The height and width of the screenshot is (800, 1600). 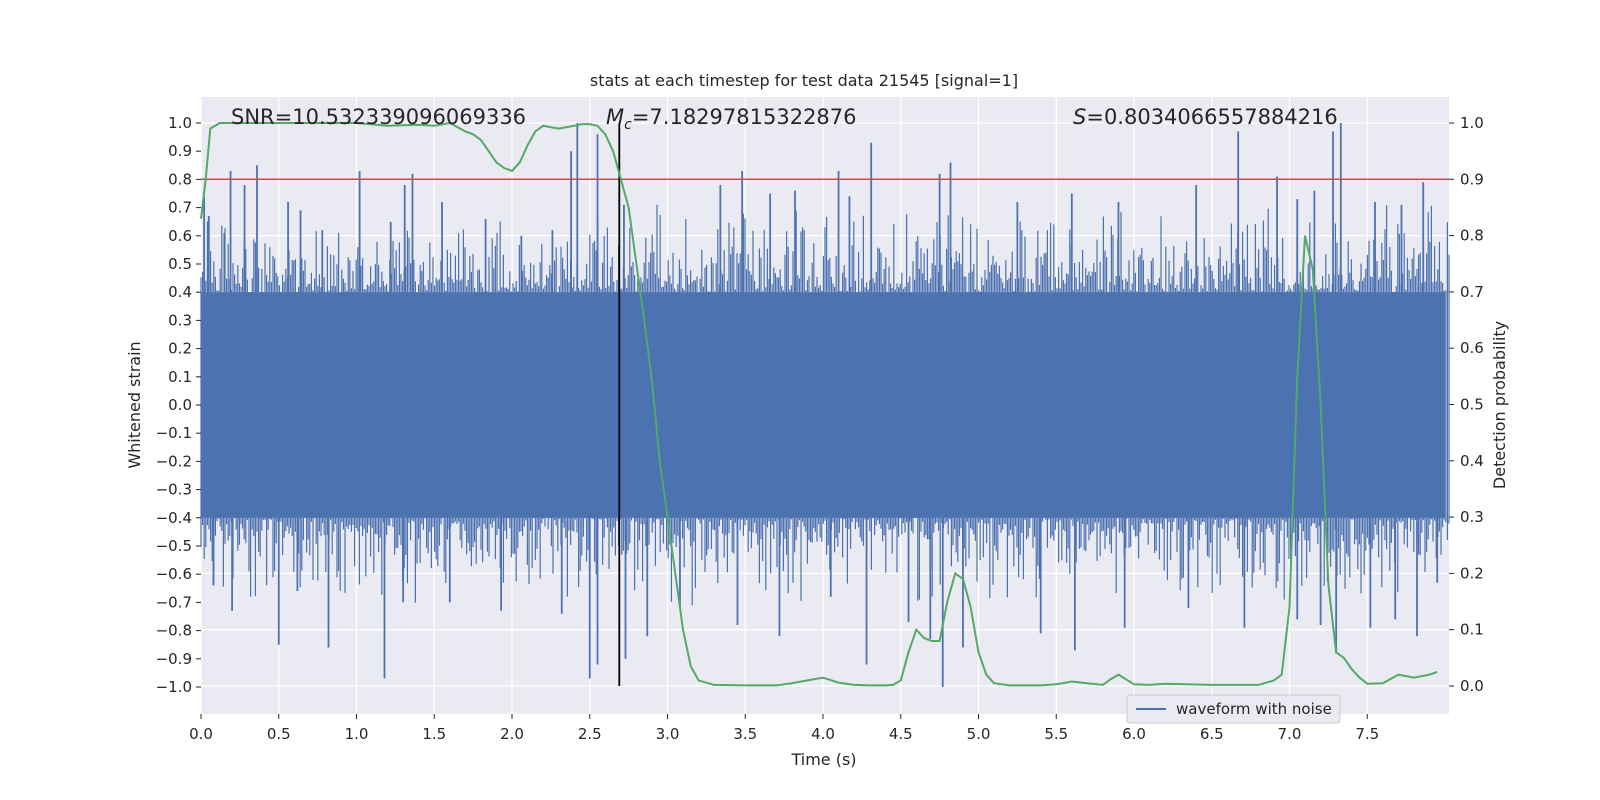 What do you see at coordinates (1472, 348) in the screenshot?
I see `y2-tick-label: 0.6` at bounding box center [1472, 348].